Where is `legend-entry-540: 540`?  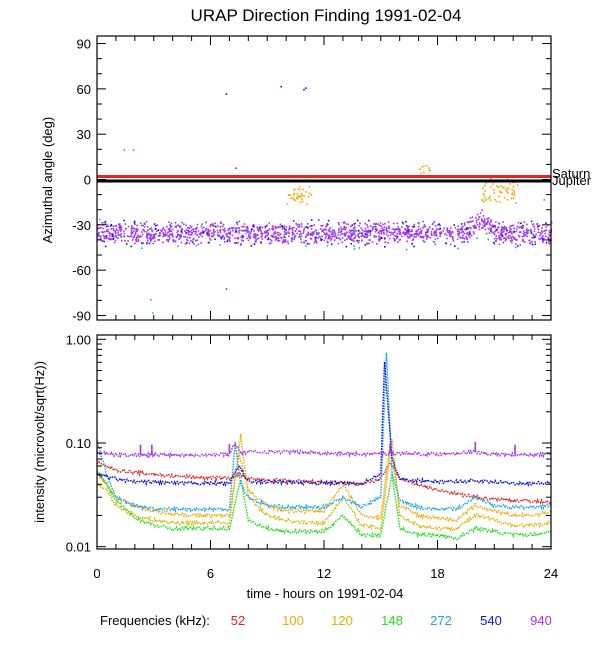 legend-entry-540: 540 is located at coordinates (491, 620).